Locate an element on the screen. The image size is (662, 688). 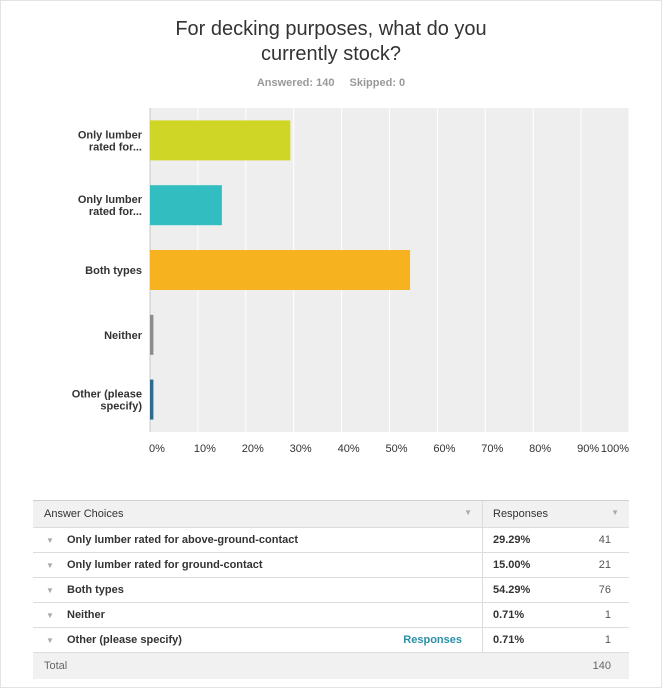
answer-choice: Only lumber rated for ground-contact is located at coordinates (222, 565).